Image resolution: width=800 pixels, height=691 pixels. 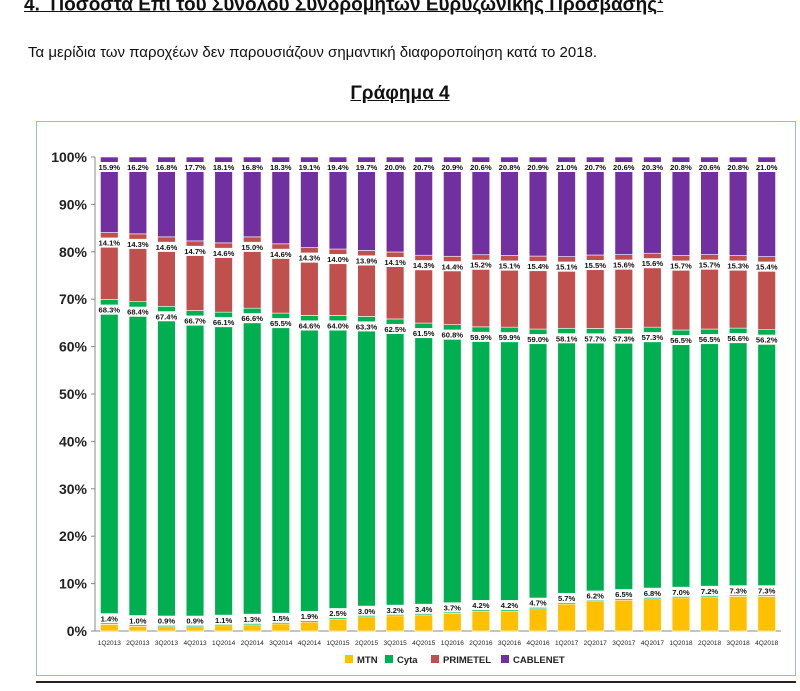 What do you see at coordinates (660, 3) in the screenshot?
I see `footnote-marker: 1` at bounding box center [660, 3].